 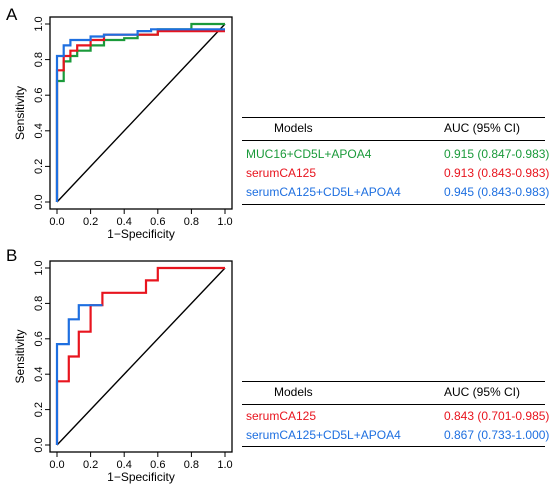 What do you see at coordinates (395, 153) in the screenshot?
I see `table-row: MUC16+CD5L+APOA4 0.915 (0.847-0.983)` at bounding box center [395, 153].